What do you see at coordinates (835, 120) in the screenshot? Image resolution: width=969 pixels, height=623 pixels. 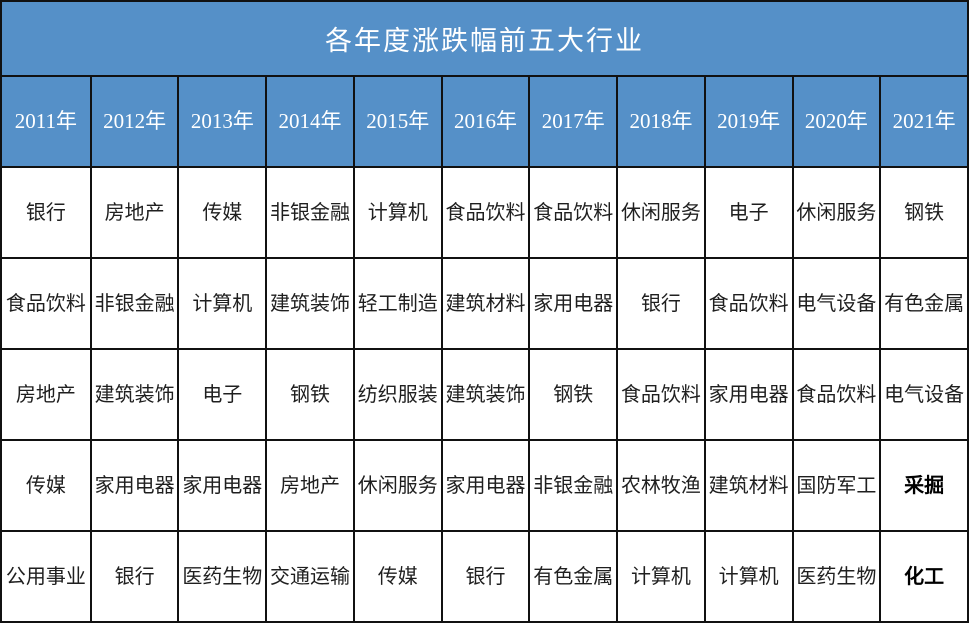 I see `year-header-cell: 2020年` at bounding box center [835, 120].